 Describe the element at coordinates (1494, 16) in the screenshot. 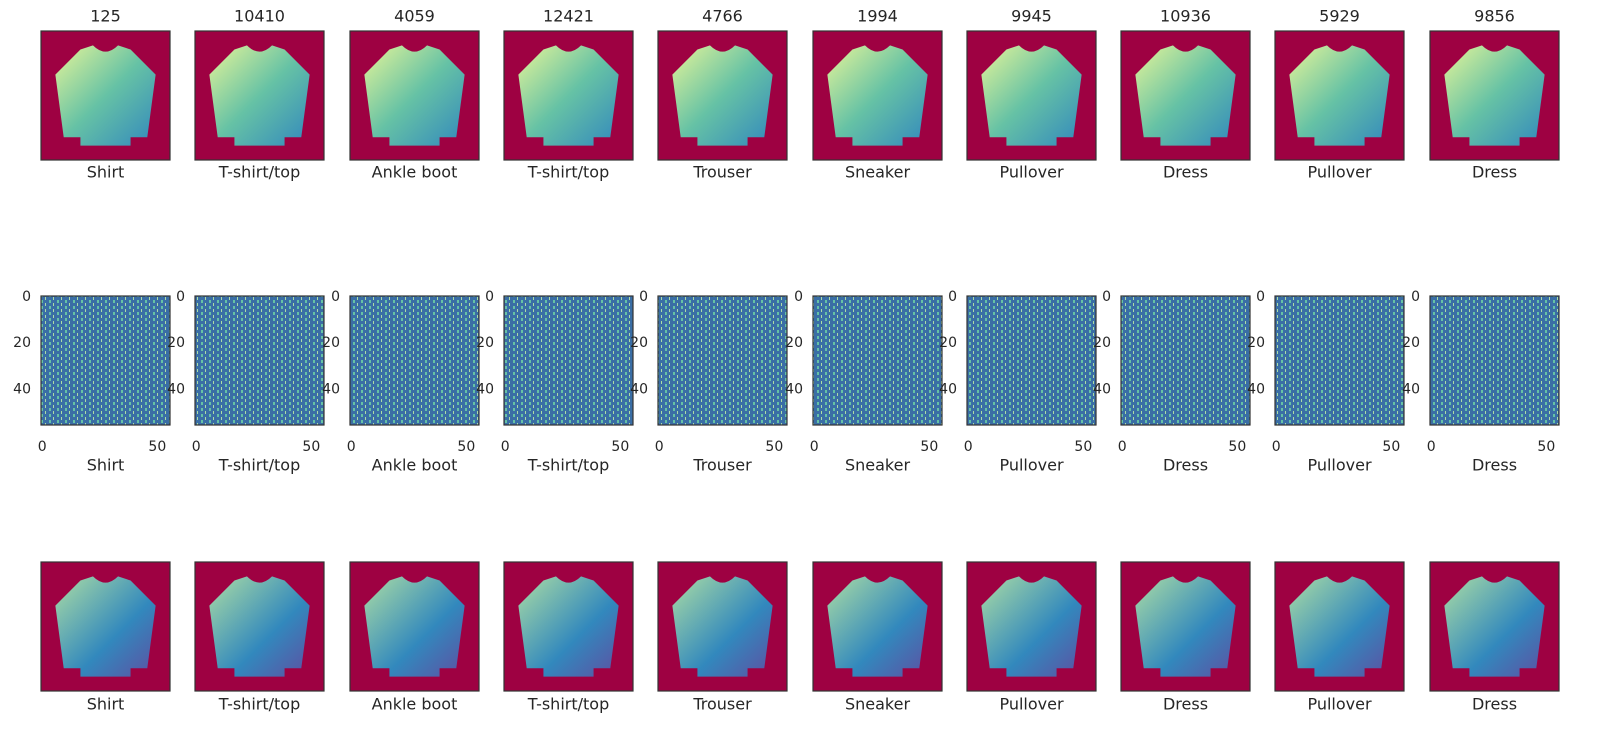

I see `image-title: 9856` at that location.